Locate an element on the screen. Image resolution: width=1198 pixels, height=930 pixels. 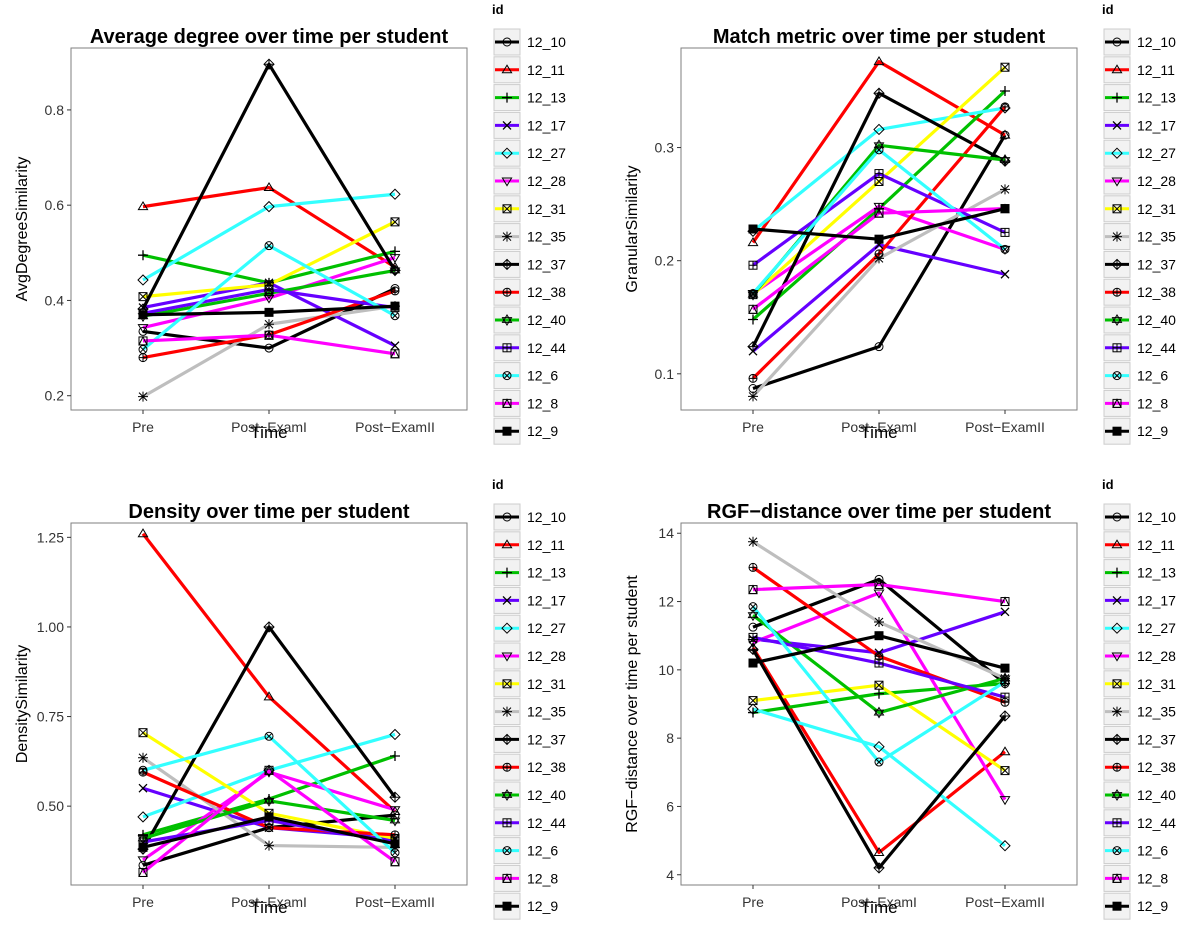
legend-label: 12_11 is located at coordinates (1156, 545).